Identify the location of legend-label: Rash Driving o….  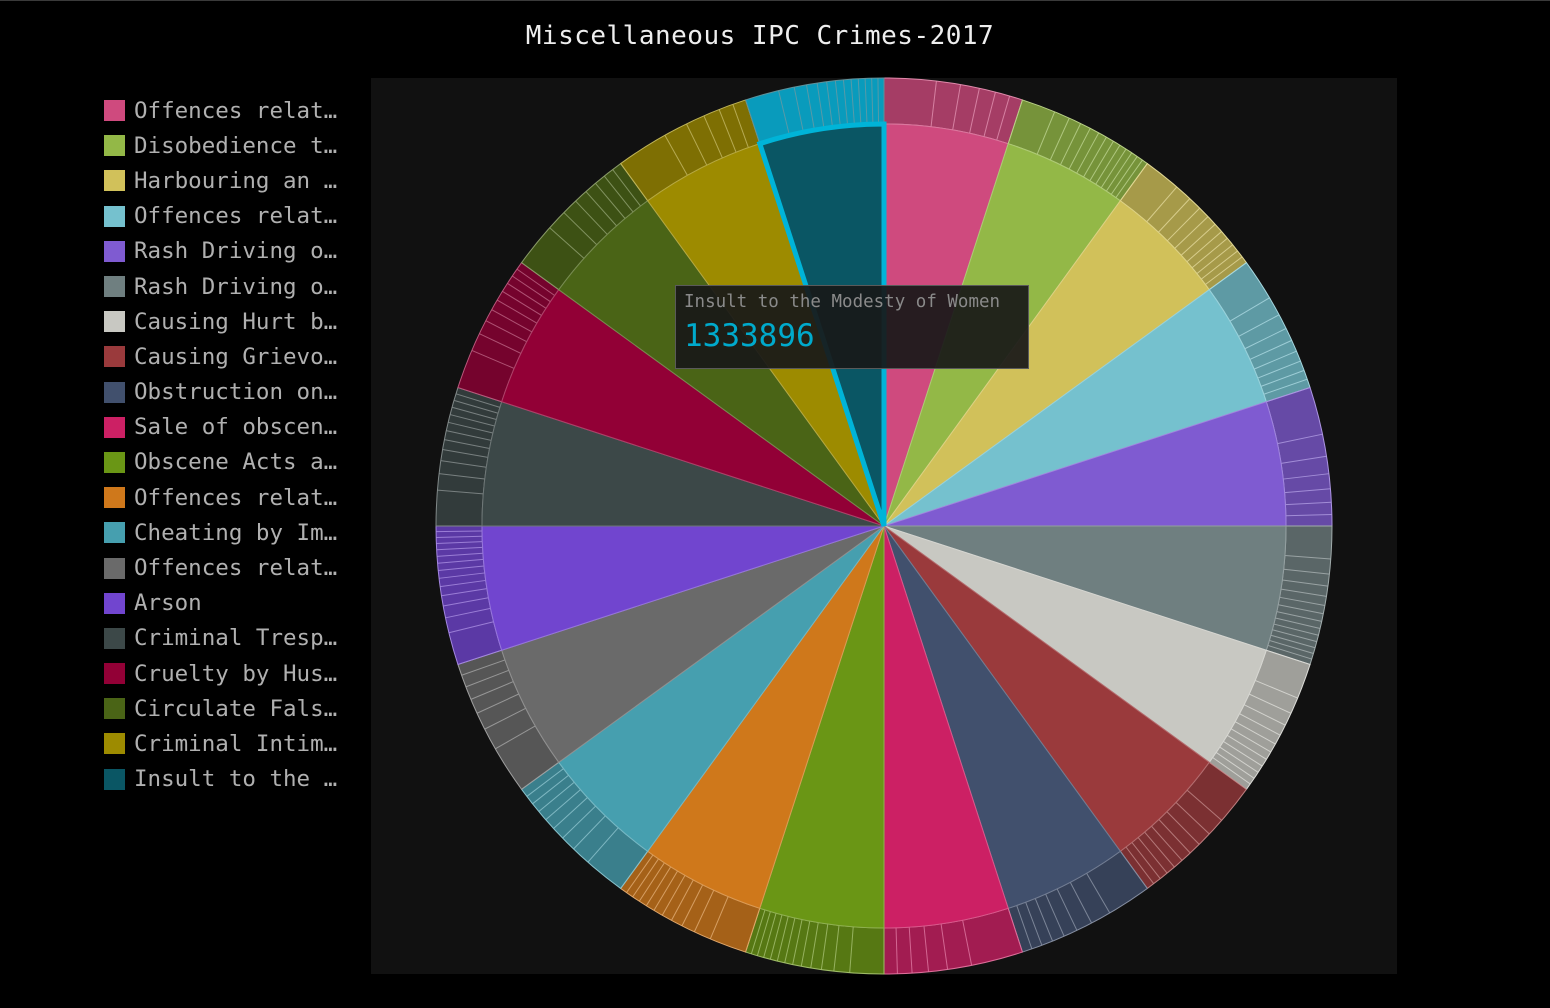
(236, 286).